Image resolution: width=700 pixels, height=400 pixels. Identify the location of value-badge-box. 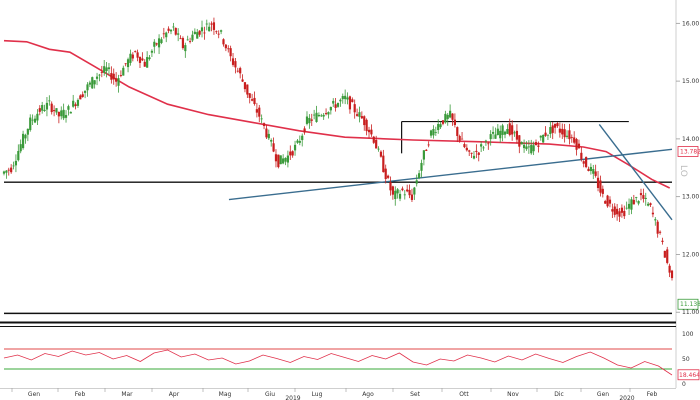
(688, 304).